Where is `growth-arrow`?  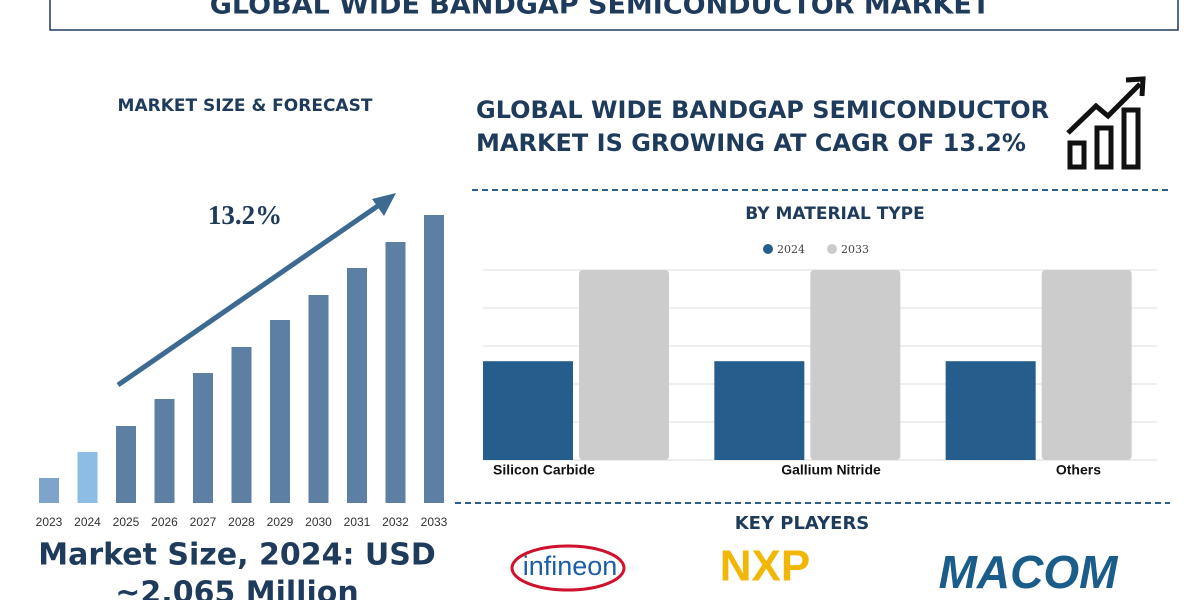
growth-arrow is located at coordinates (251, 293).